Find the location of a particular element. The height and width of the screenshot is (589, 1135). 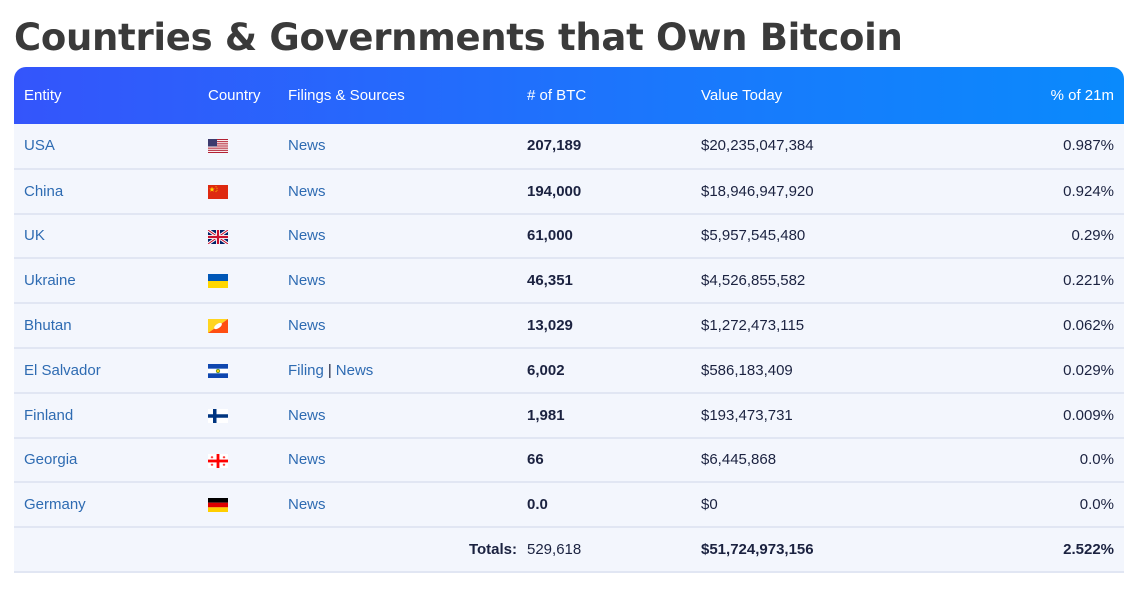

header-filings-sources: Filings & Sources is located at coordinates (346, 95).